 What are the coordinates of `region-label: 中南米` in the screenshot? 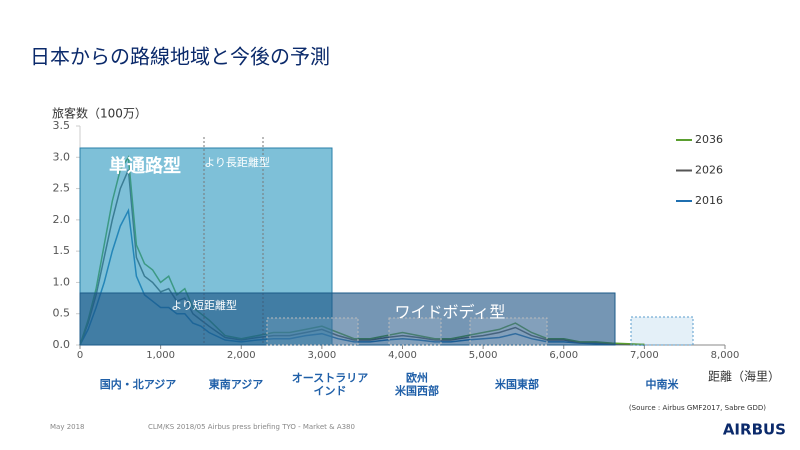 It's located at (663, 384).